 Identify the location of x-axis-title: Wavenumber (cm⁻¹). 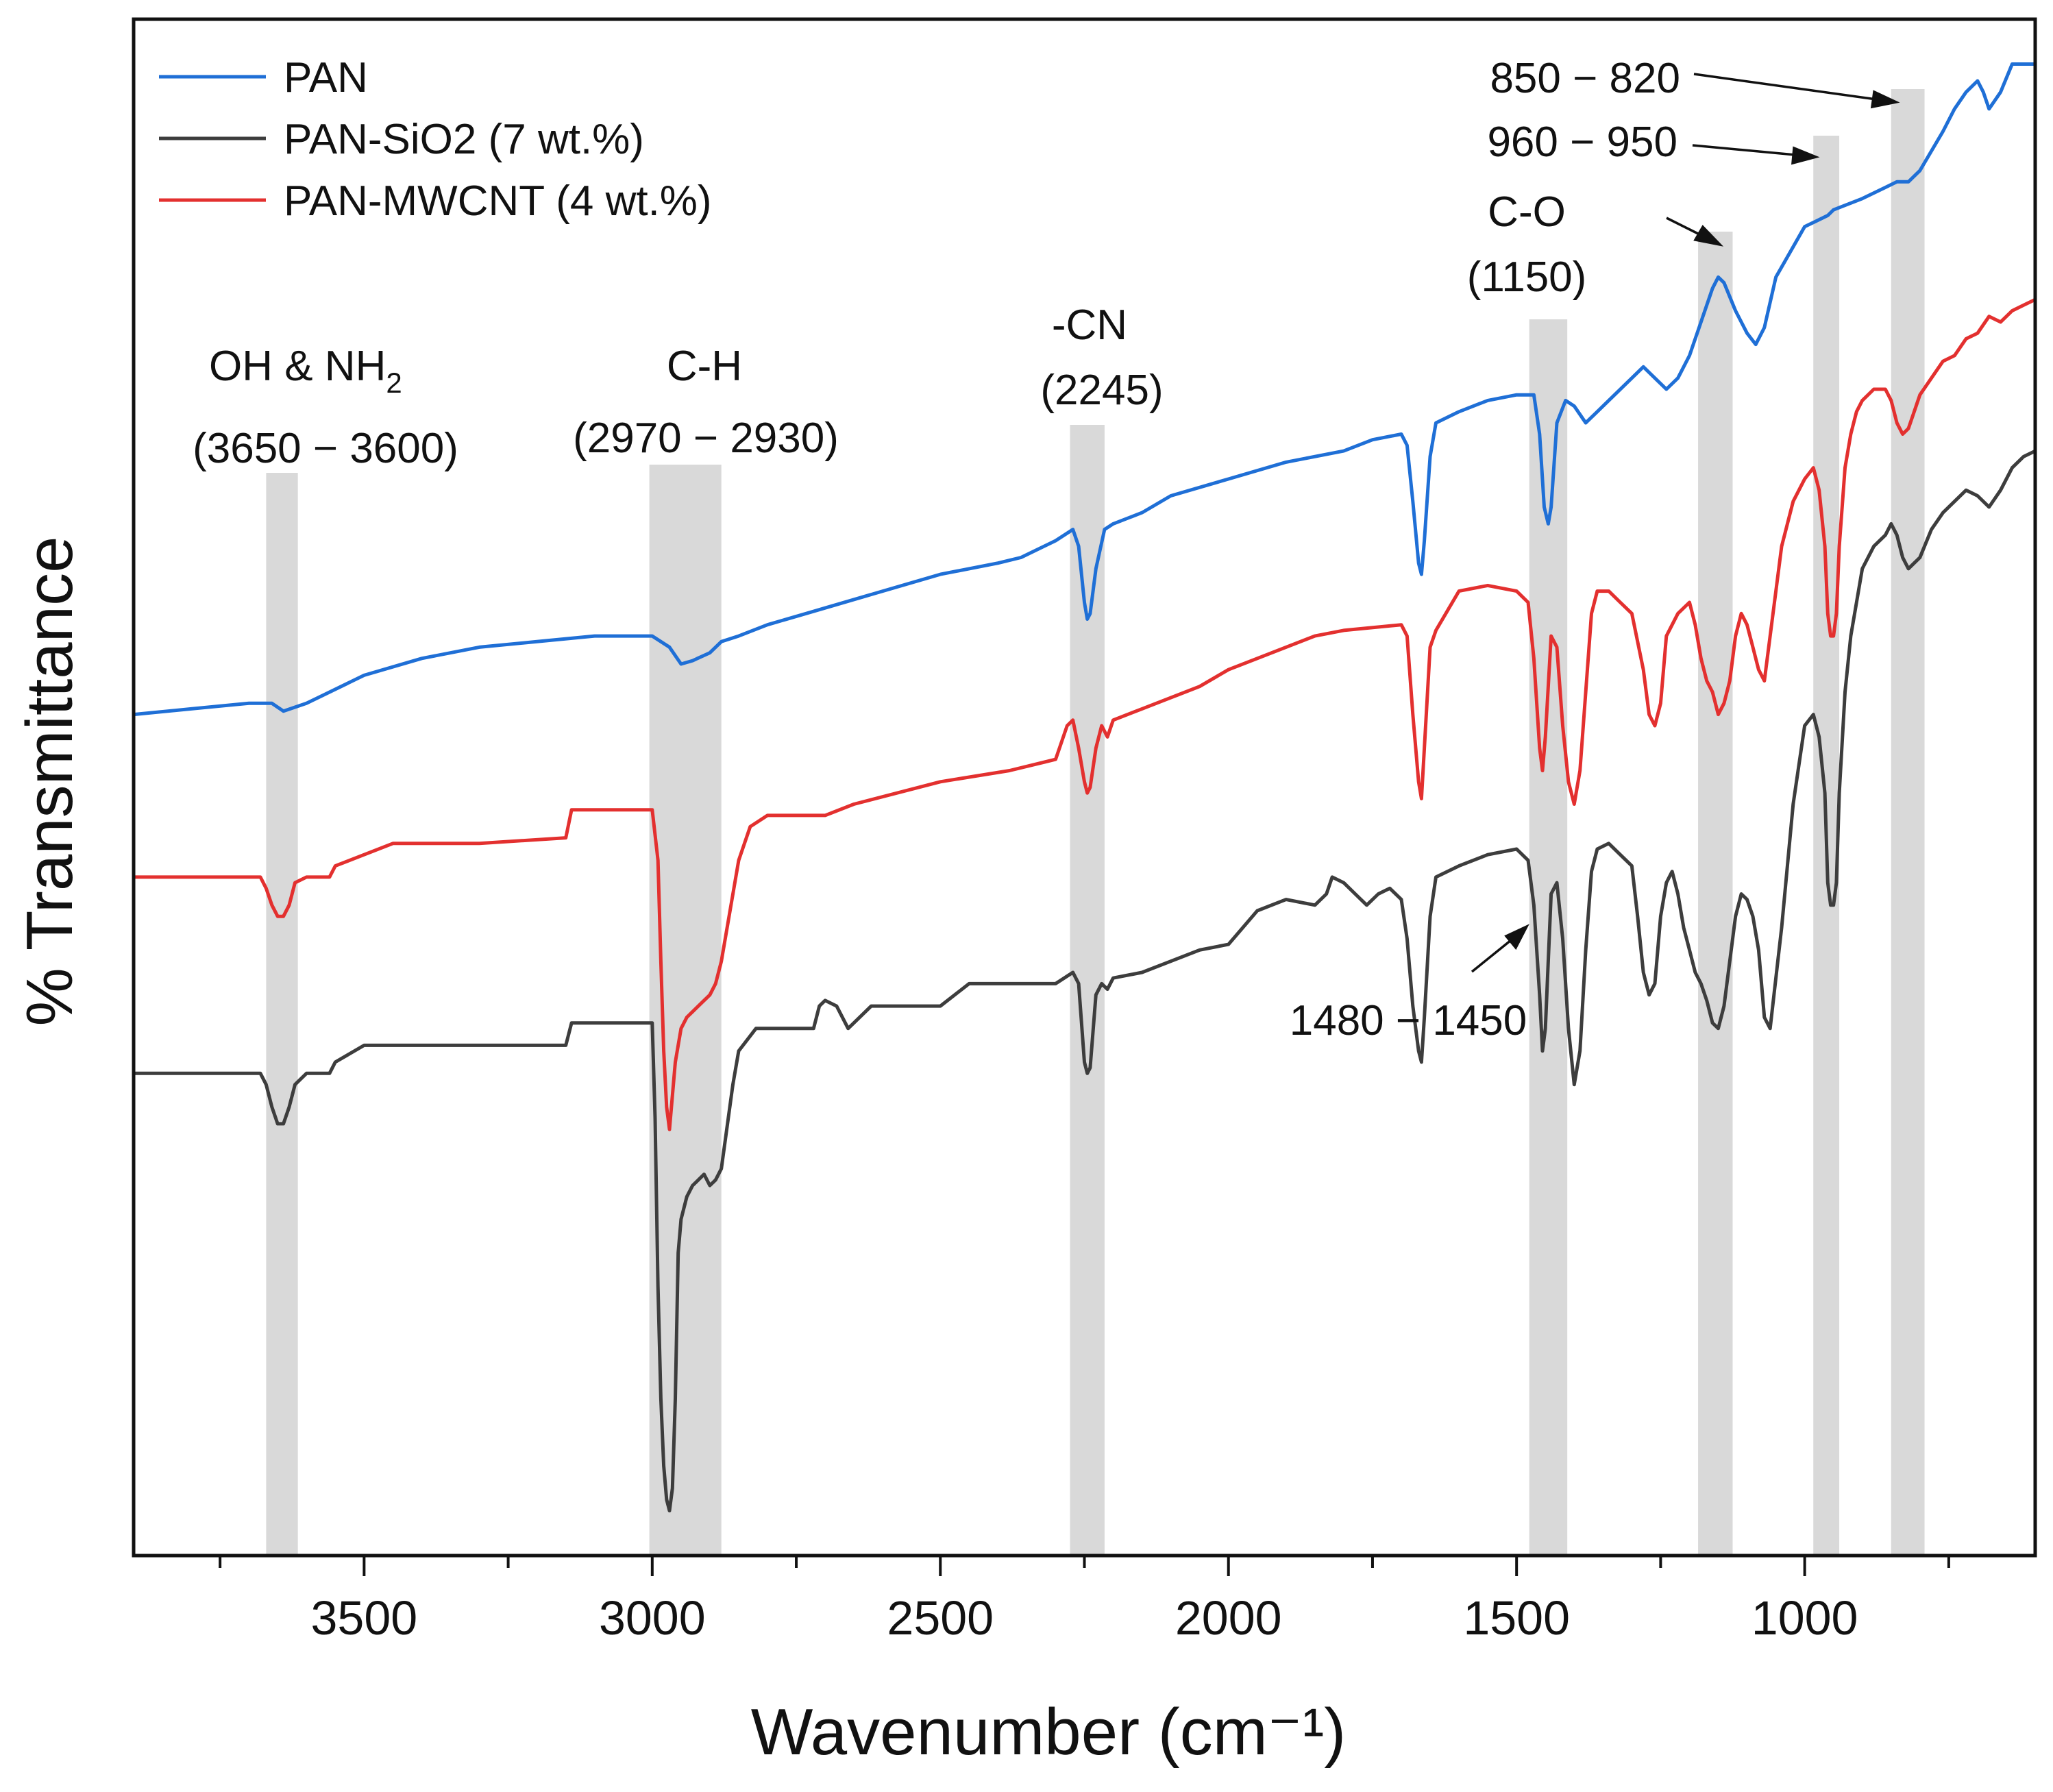
(1049, 1732).